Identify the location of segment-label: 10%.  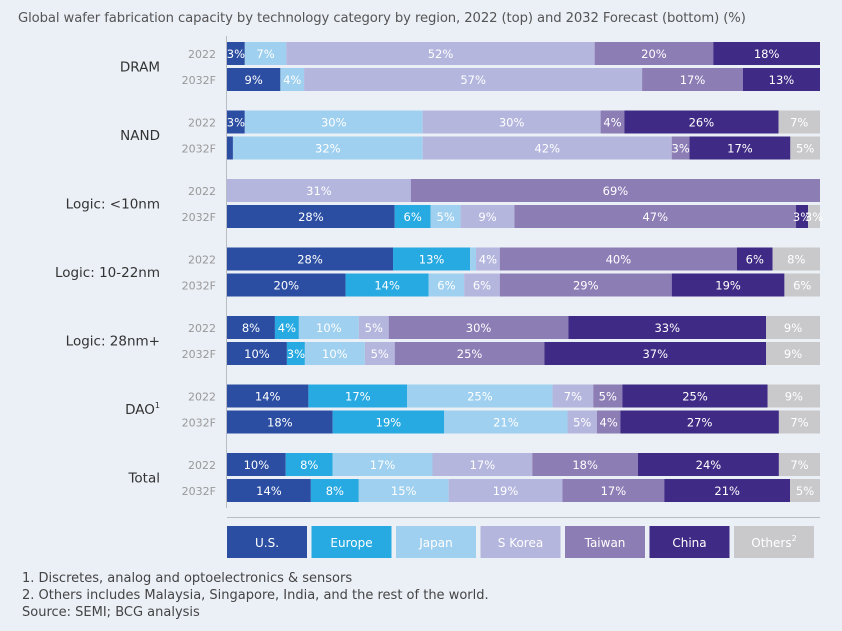
(335, 354).